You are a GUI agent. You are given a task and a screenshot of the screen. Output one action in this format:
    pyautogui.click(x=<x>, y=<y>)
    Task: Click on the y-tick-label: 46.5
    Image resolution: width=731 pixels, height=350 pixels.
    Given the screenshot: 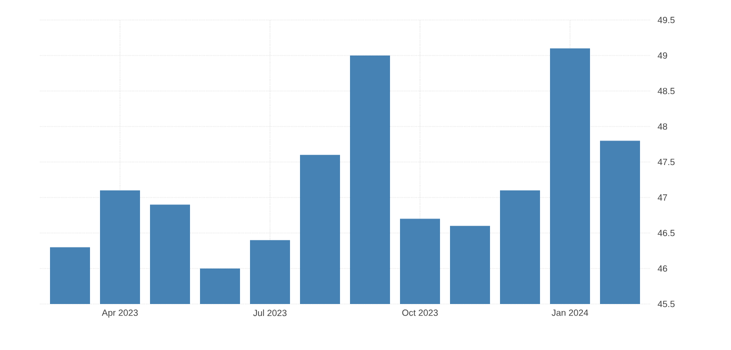 What is the action you would take?
    pyautogui.click(x=666, y=233)
    